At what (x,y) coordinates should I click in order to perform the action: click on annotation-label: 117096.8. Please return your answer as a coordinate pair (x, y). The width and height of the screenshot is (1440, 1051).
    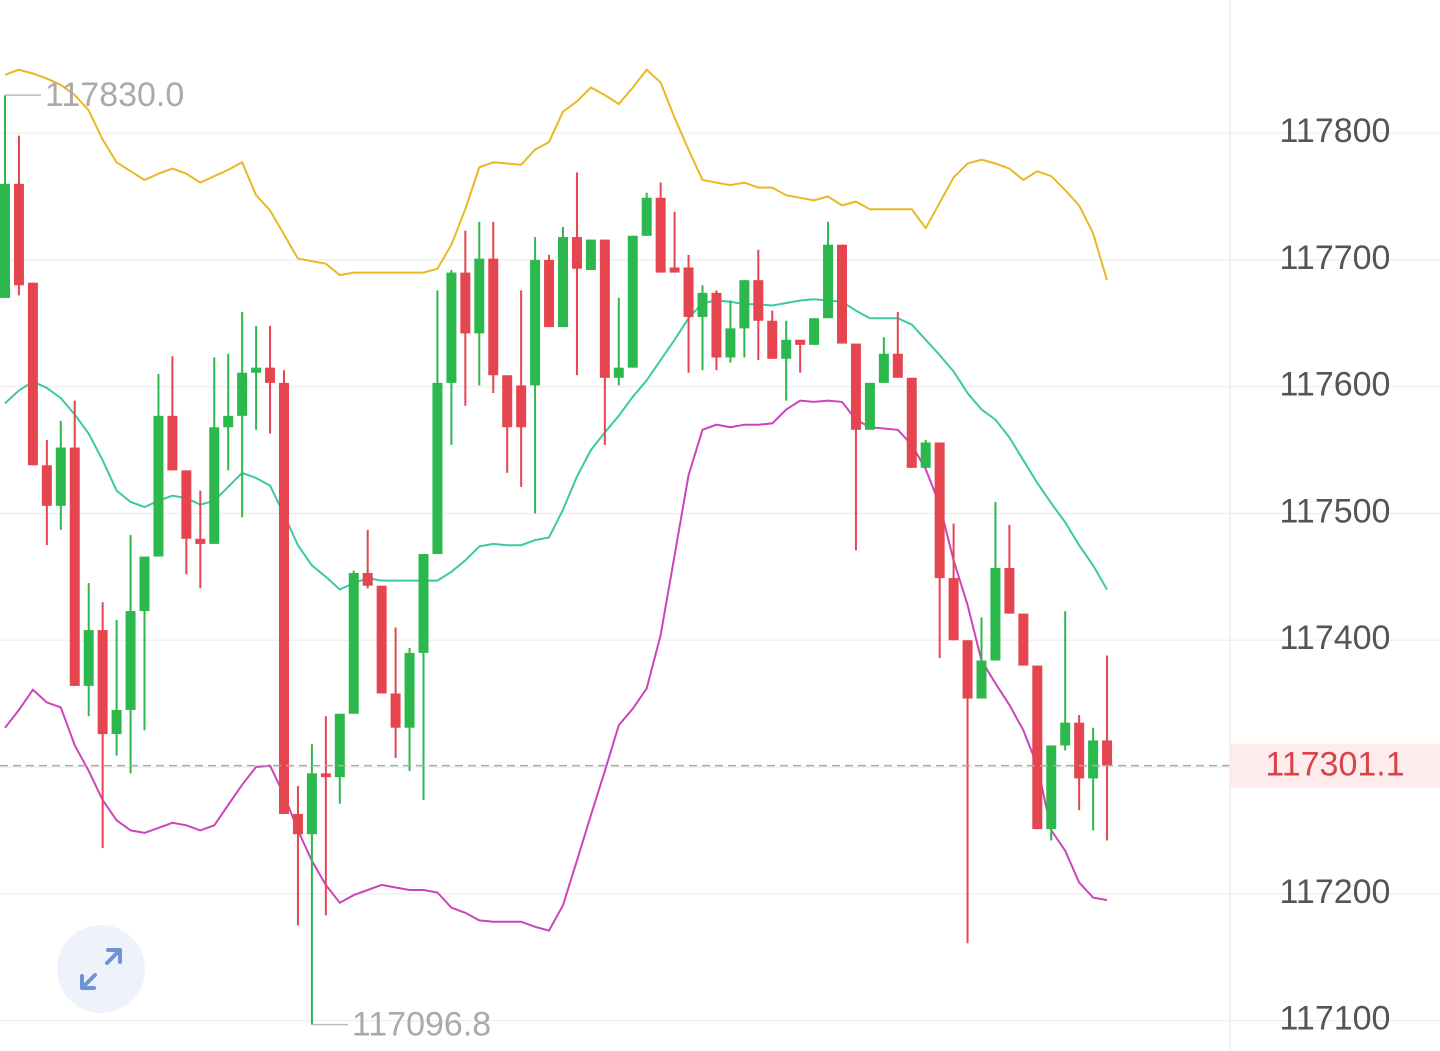
    Looking at the image, I should click on (421, 1025).